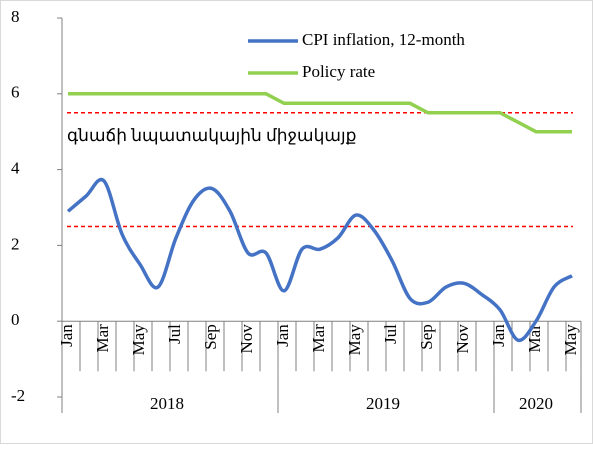  I want to click on group-label: 2019, so click(383, 403).